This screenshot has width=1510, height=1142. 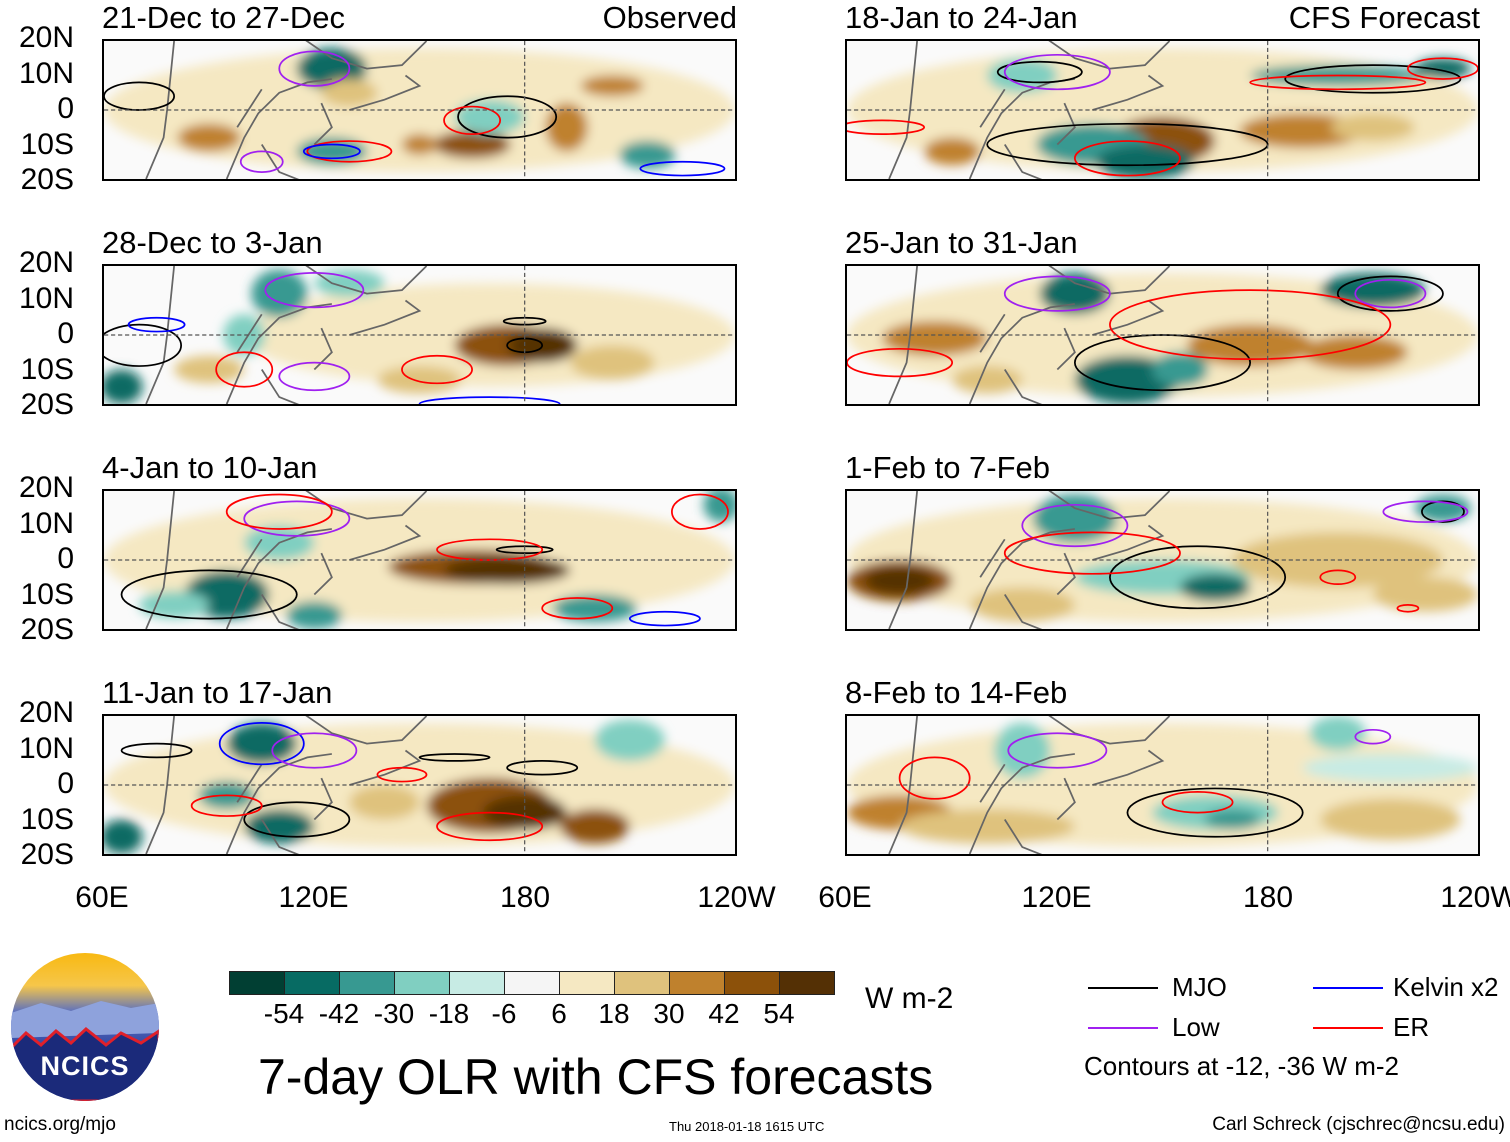 I want to click on legend-line-kelvin, so click(x=1348, y=988).